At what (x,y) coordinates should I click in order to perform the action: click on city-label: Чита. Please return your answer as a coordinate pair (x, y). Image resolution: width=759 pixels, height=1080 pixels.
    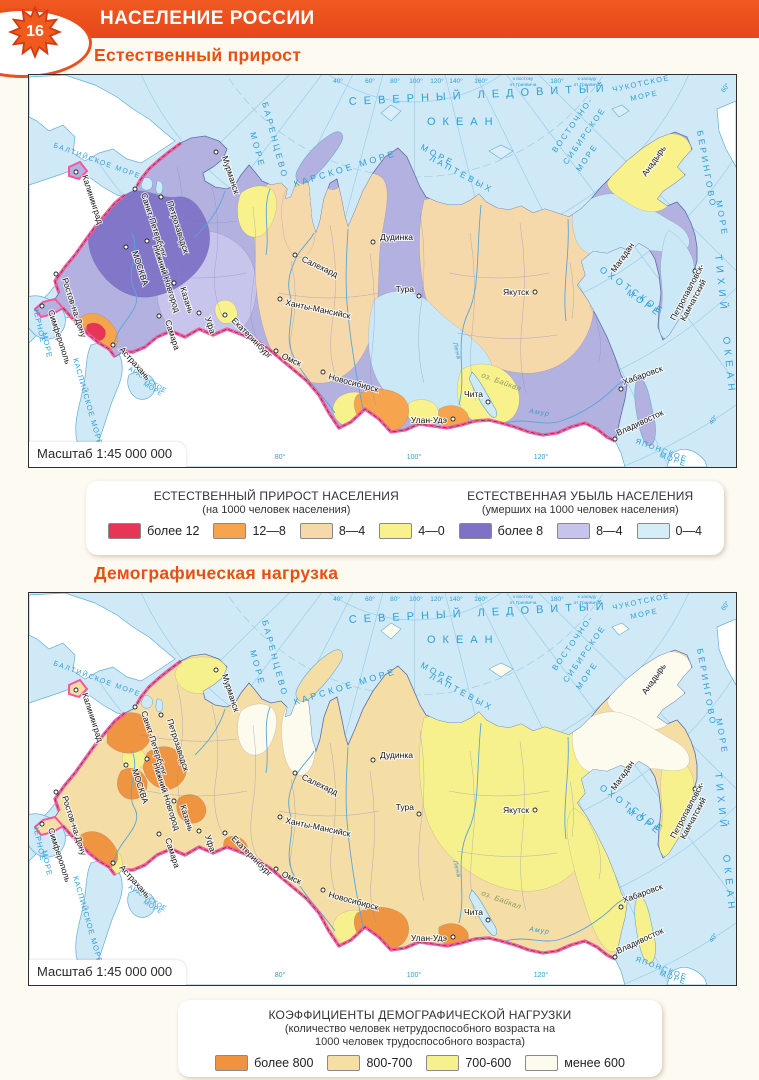
    Looking at the image, I should click on (473, 394).